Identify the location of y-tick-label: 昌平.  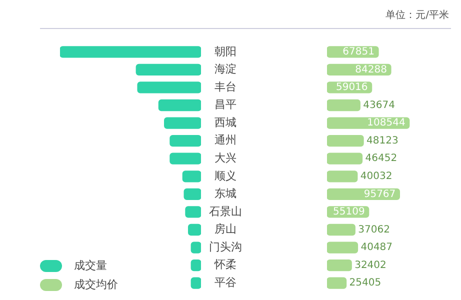
(225, 105).